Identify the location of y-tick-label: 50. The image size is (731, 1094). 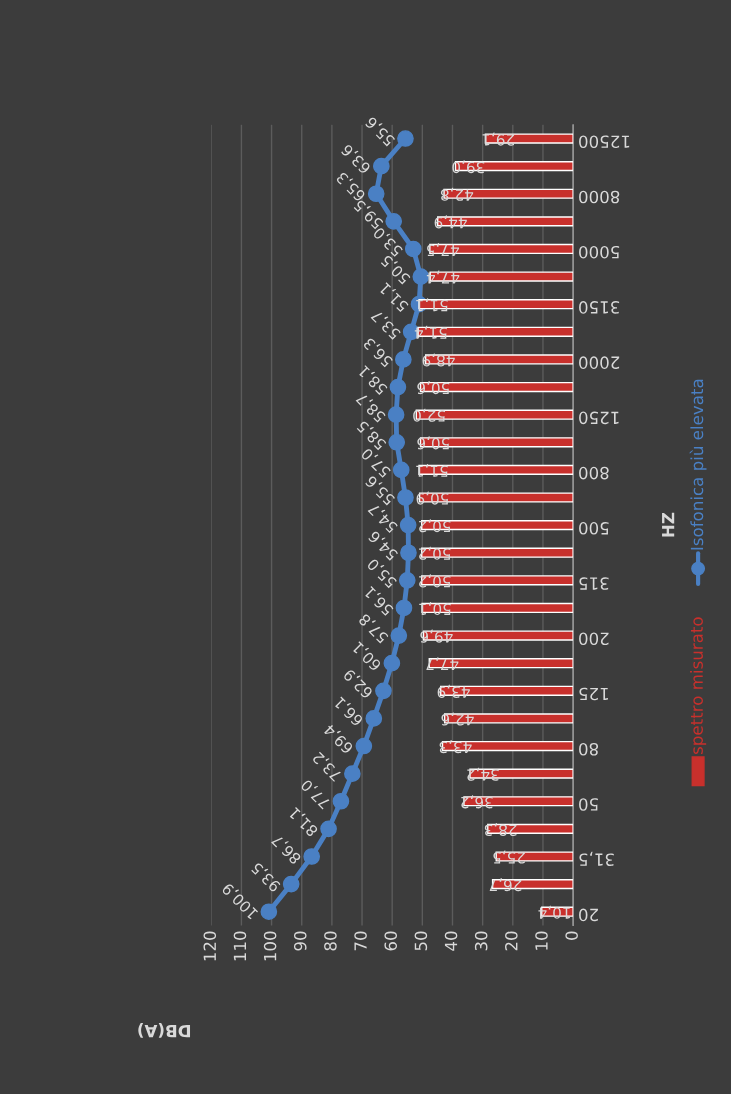
(588, 804).